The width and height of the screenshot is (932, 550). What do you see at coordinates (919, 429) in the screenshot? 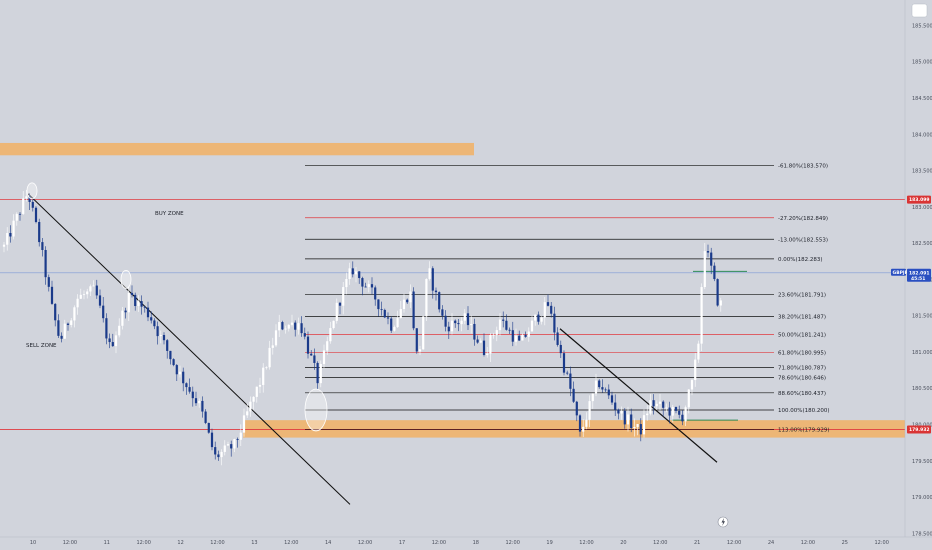
I see `support-price-badge: 179.932` at bounding box center [919, 429].